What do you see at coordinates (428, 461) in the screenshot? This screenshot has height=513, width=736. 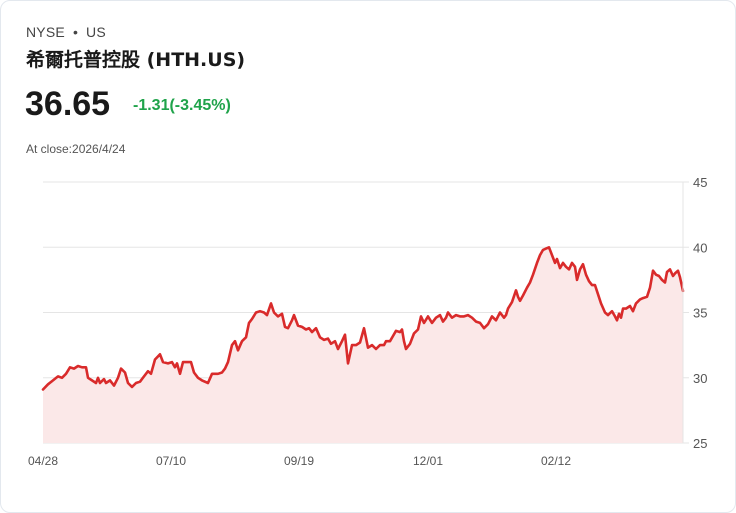 I see `x-tick-label: 12/01` at bounding box center [428, 461].